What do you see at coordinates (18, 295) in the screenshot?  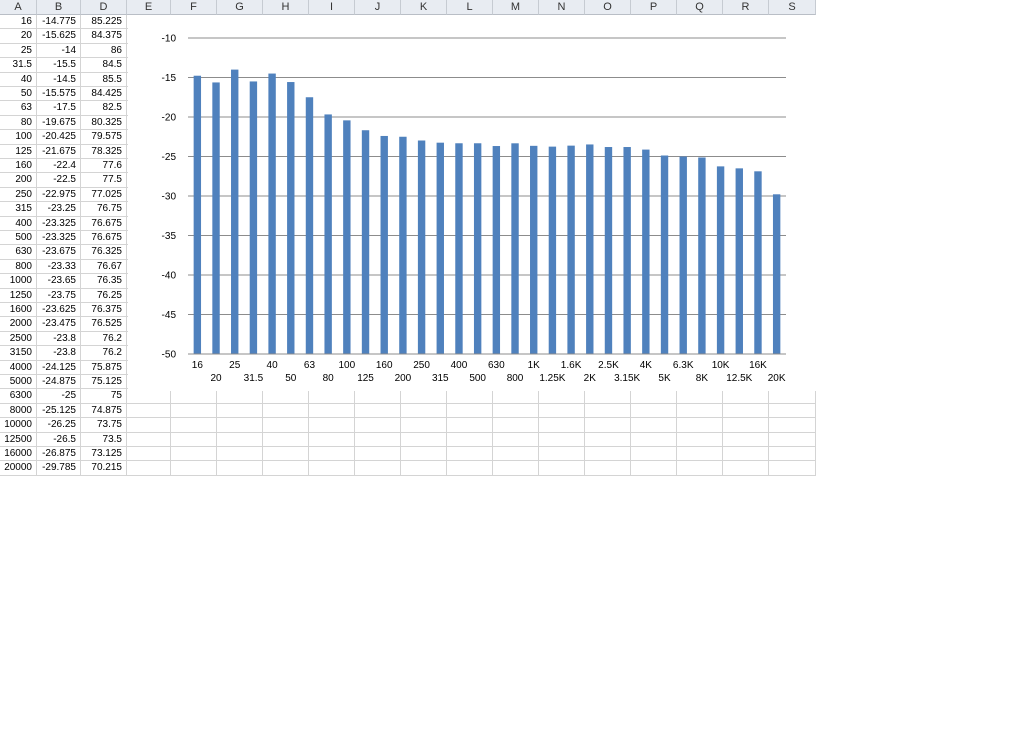 I see `cell-A20: 1250` at bounding box center [18, 295].